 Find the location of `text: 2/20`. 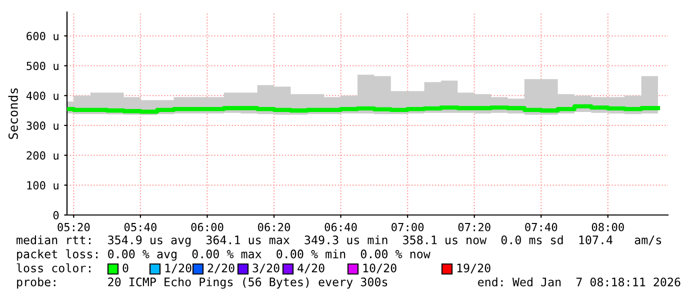

text: 2/20 is located at coordinates (221, 269).